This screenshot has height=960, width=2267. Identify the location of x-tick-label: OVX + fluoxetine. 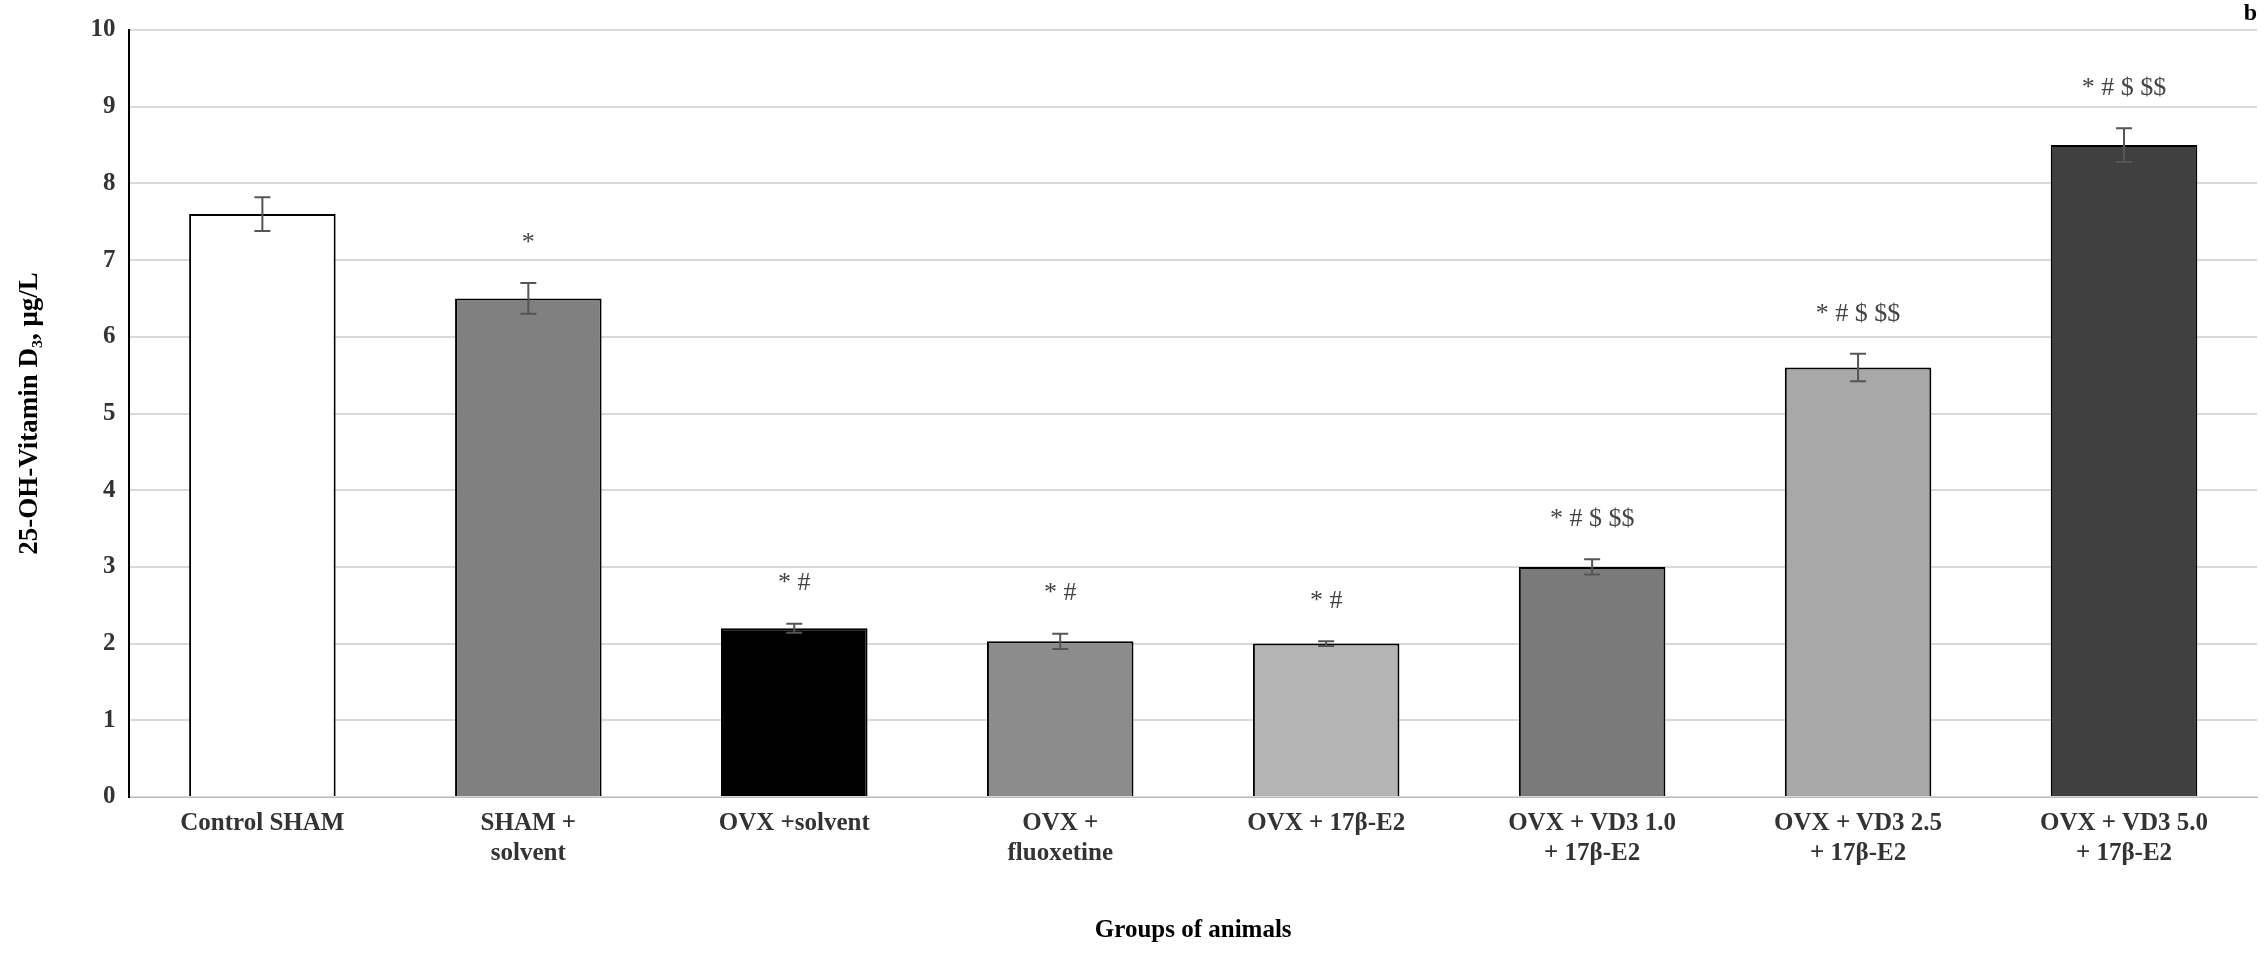
(1060, 837).